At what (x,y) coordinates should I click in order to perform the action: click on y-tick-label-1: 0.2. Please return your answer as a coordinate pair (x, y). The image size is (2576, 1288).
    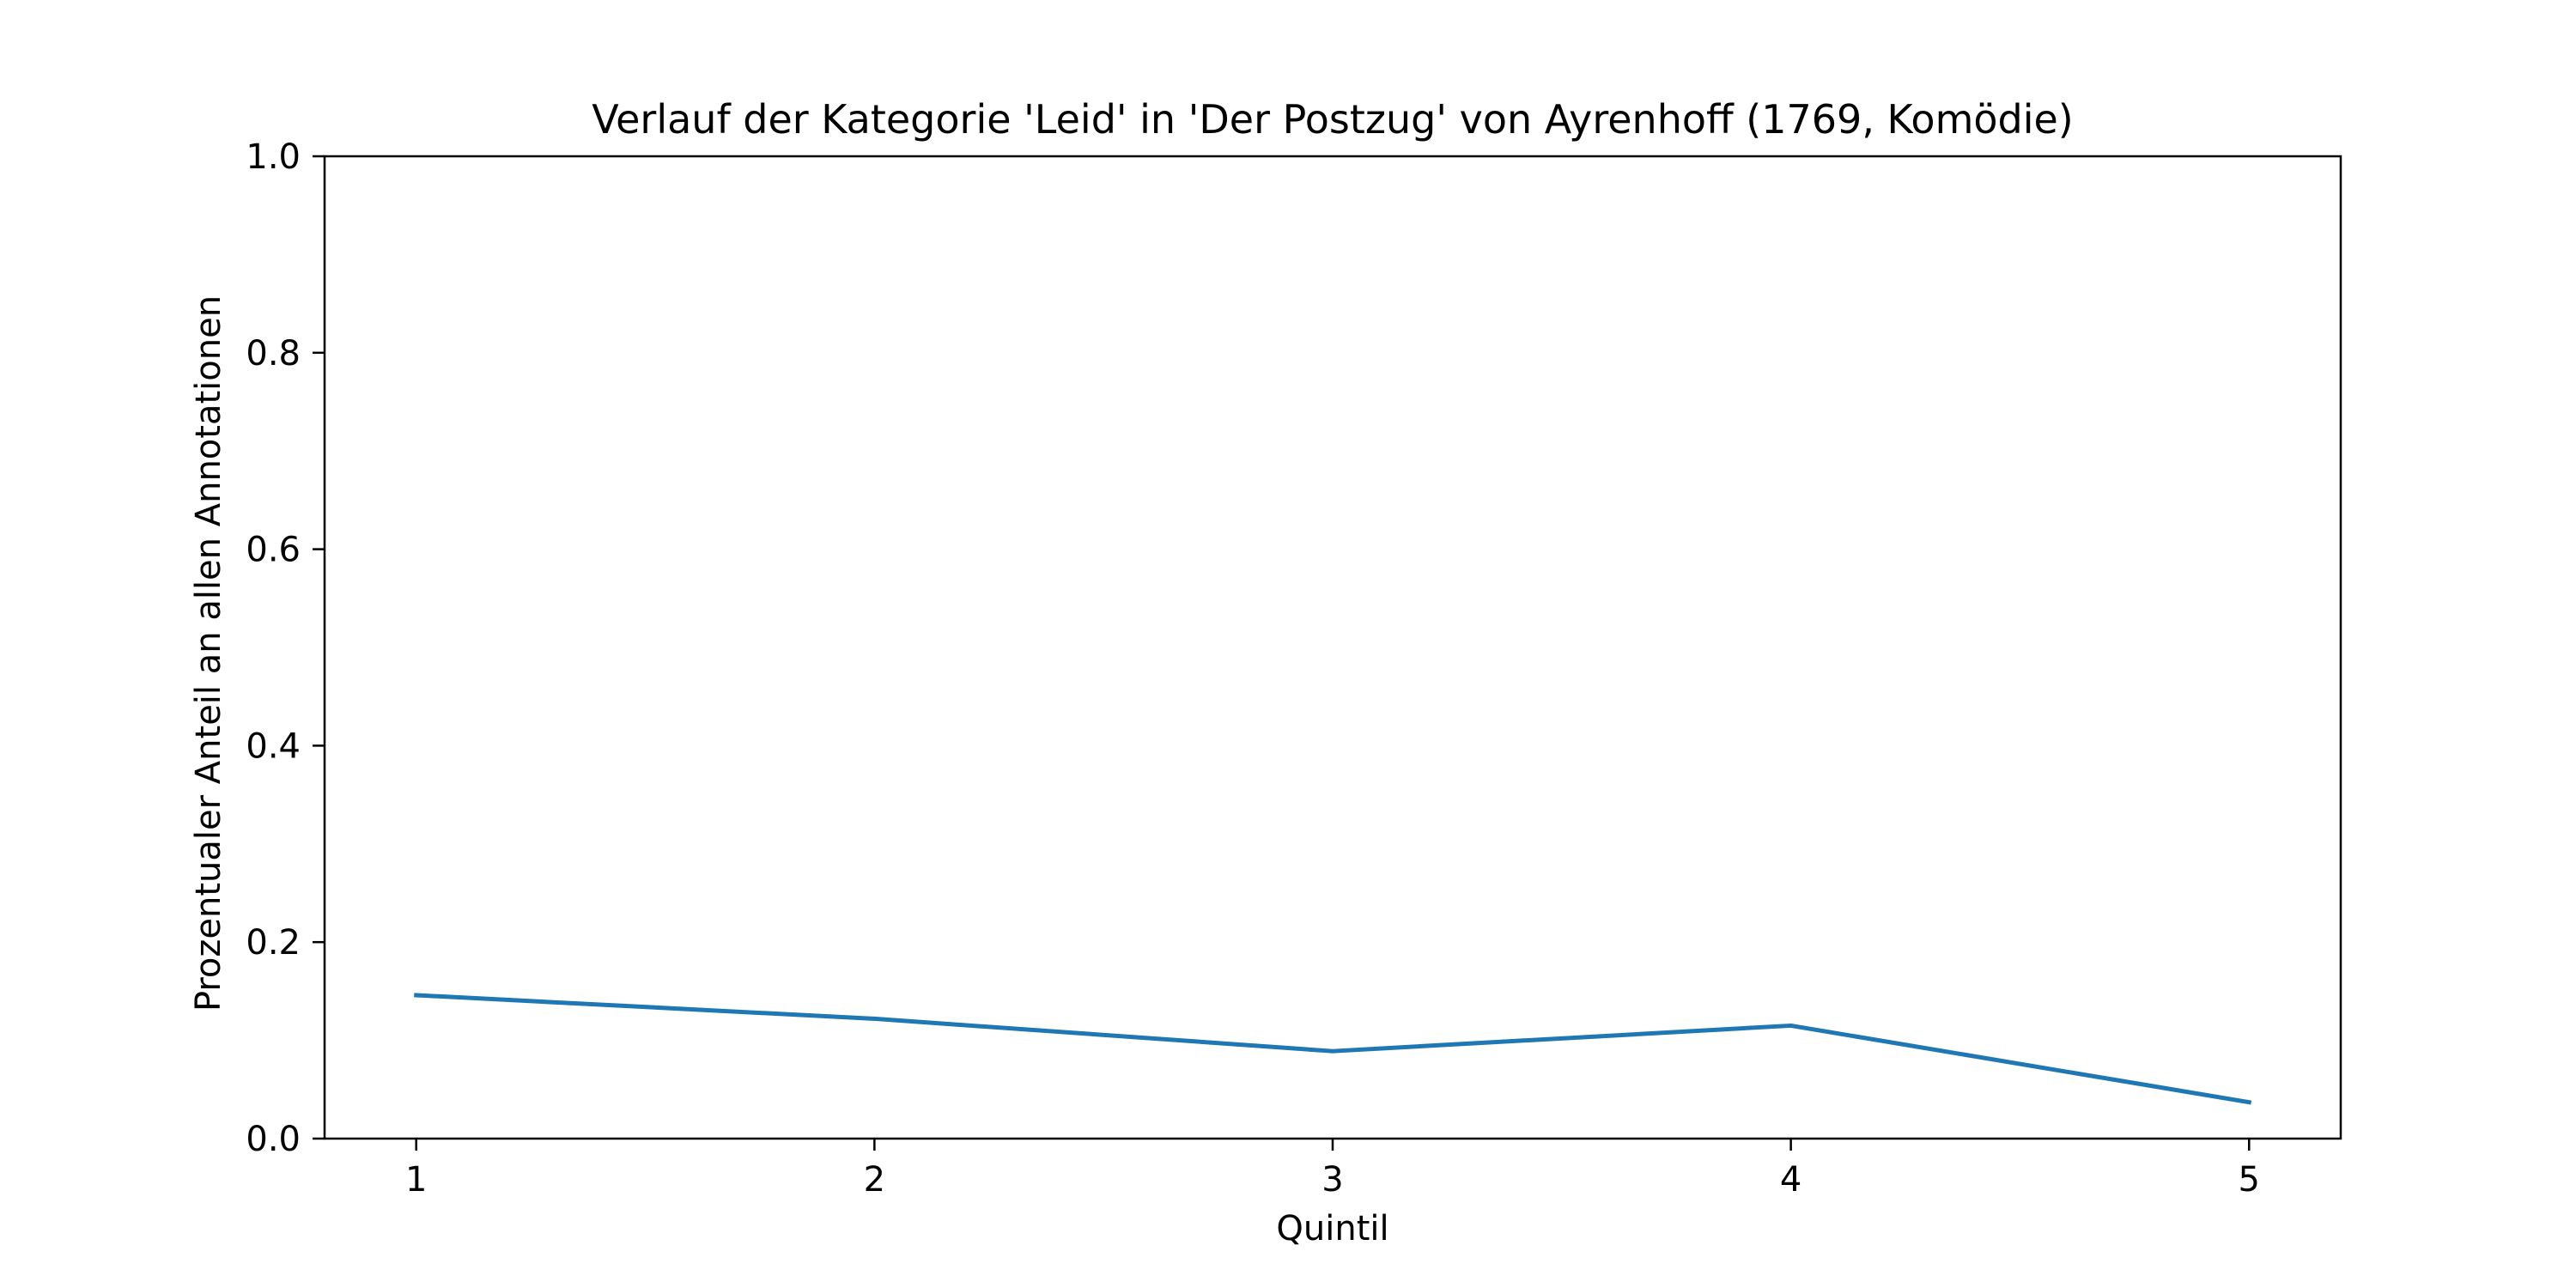
    Looking at the image, I should click on (273, 943).